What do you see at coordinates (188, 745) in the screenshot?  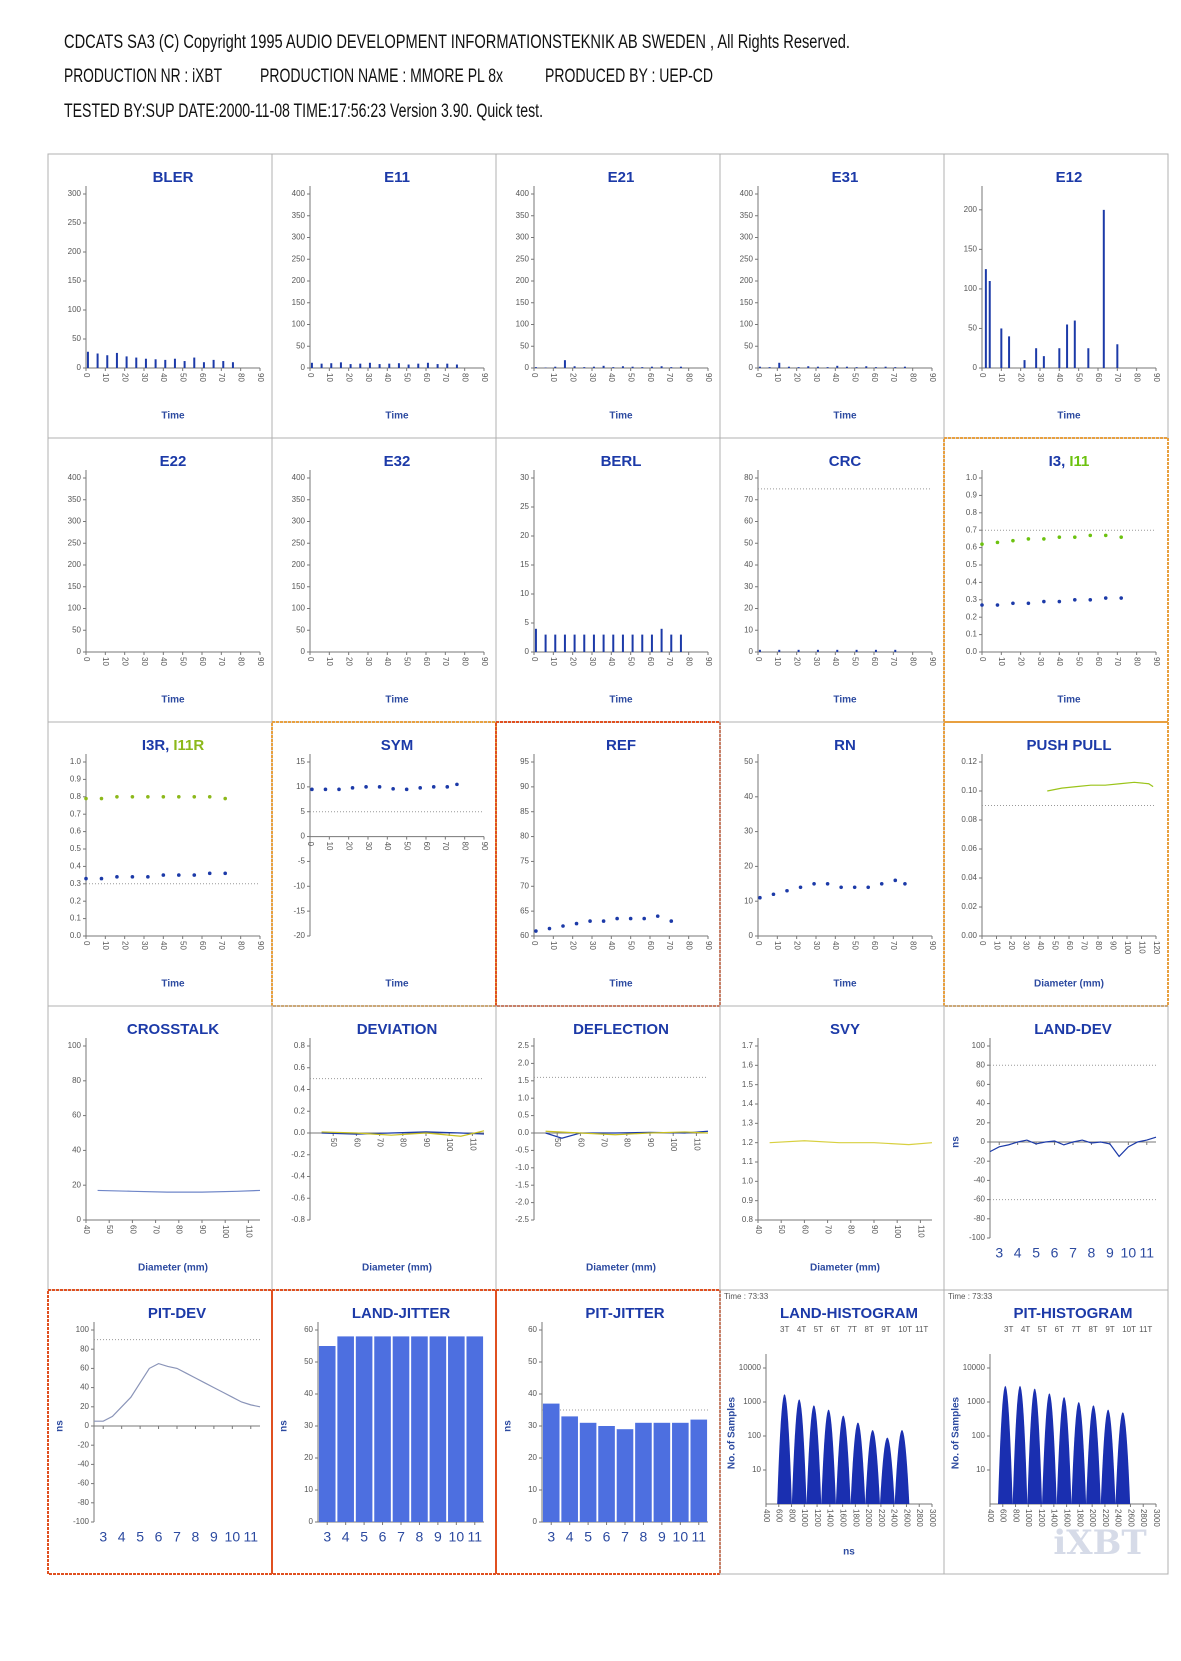 I see `legend-entry: I11R` at bounding box center [188, 745].